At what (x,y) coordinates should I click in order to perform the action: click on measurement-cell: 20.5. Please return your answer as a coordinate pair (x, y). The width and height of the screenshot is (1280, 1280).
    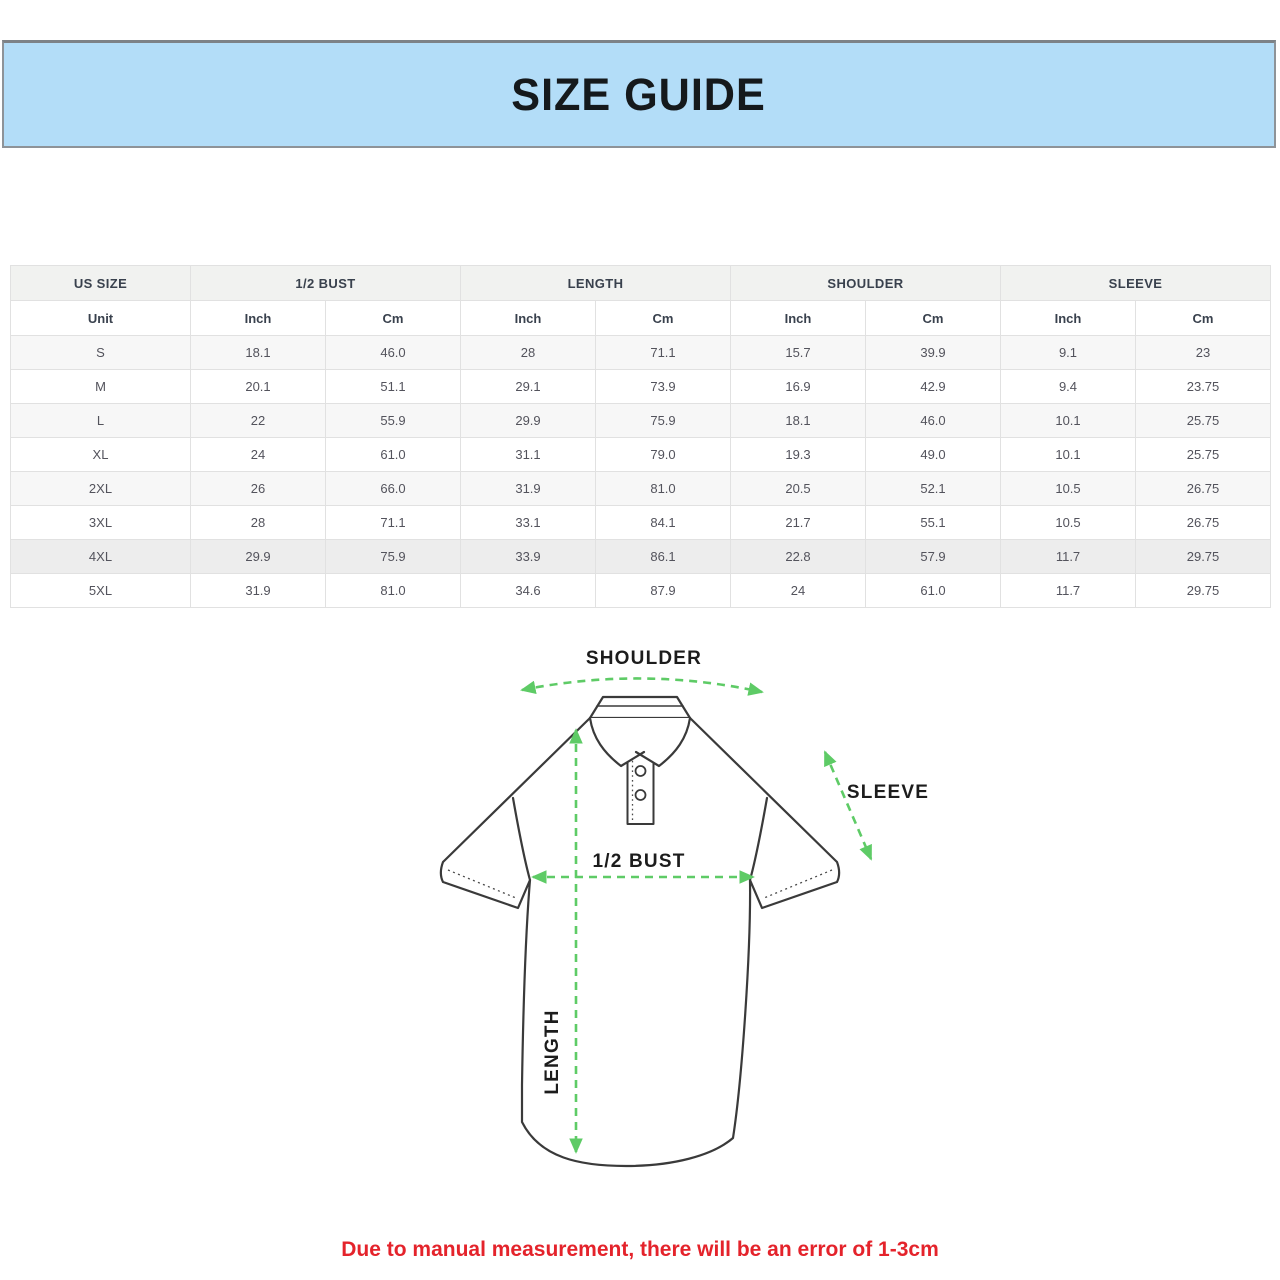
    Looking at the image, I should click on (798, 488).